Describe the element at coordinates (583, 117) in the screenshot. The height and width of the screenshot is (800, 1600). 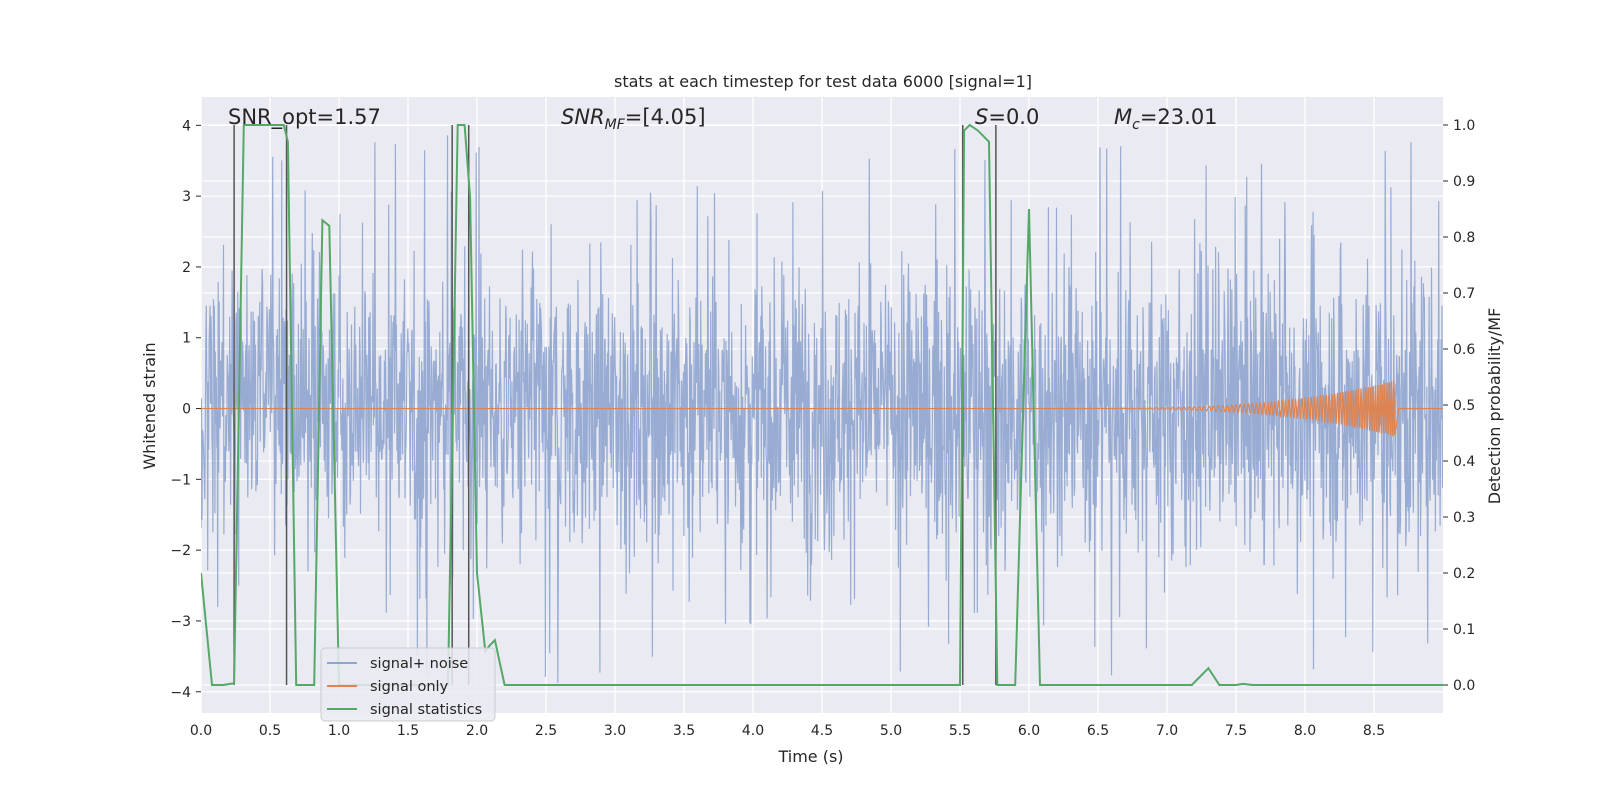
I see `annotation-snr-mf-base: SNR` at that location.